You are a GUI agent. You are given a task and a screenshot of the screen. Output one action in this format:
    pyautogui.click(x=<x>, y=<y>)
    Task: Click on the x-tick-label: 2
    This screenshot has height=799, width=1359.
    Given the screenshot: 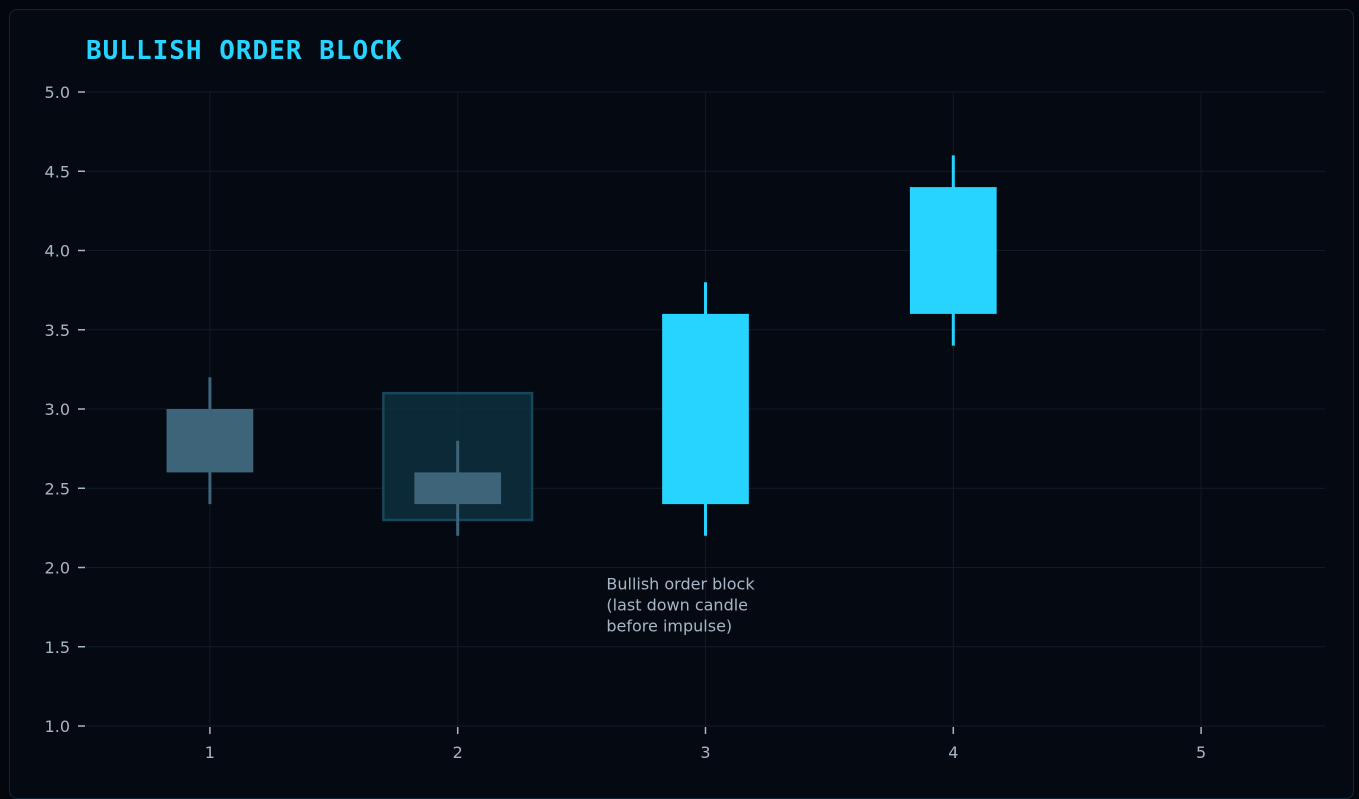 What is the action you would take?
    pyautogui.click(x=458, y=752)
    